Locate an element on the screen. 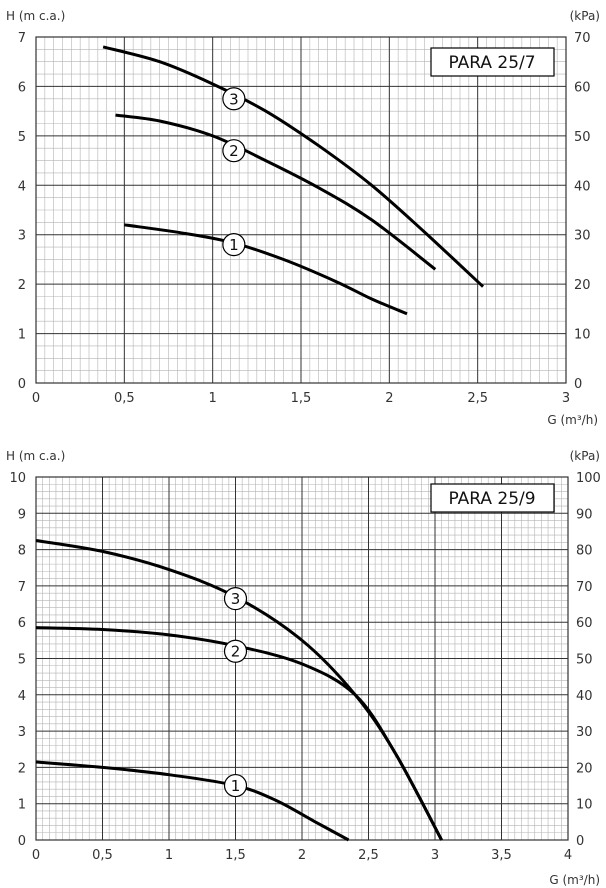 The image size is (606, 888). chart1-model-box is located at coordinates (492, 62).